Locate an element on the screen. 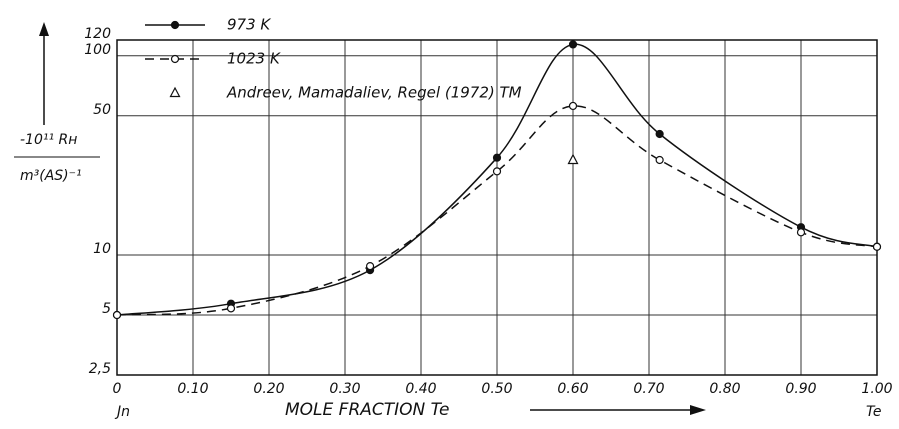 The image size is (899, 429). x-tick-label: 0.20 is located at coordinates (268, 389).